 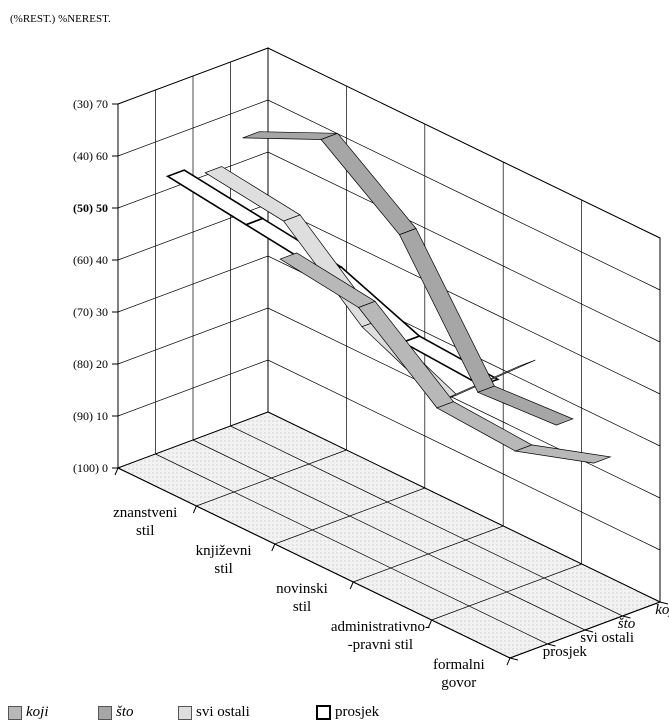 I want to click on series-axis-label: što, so click(x=627, y=624).